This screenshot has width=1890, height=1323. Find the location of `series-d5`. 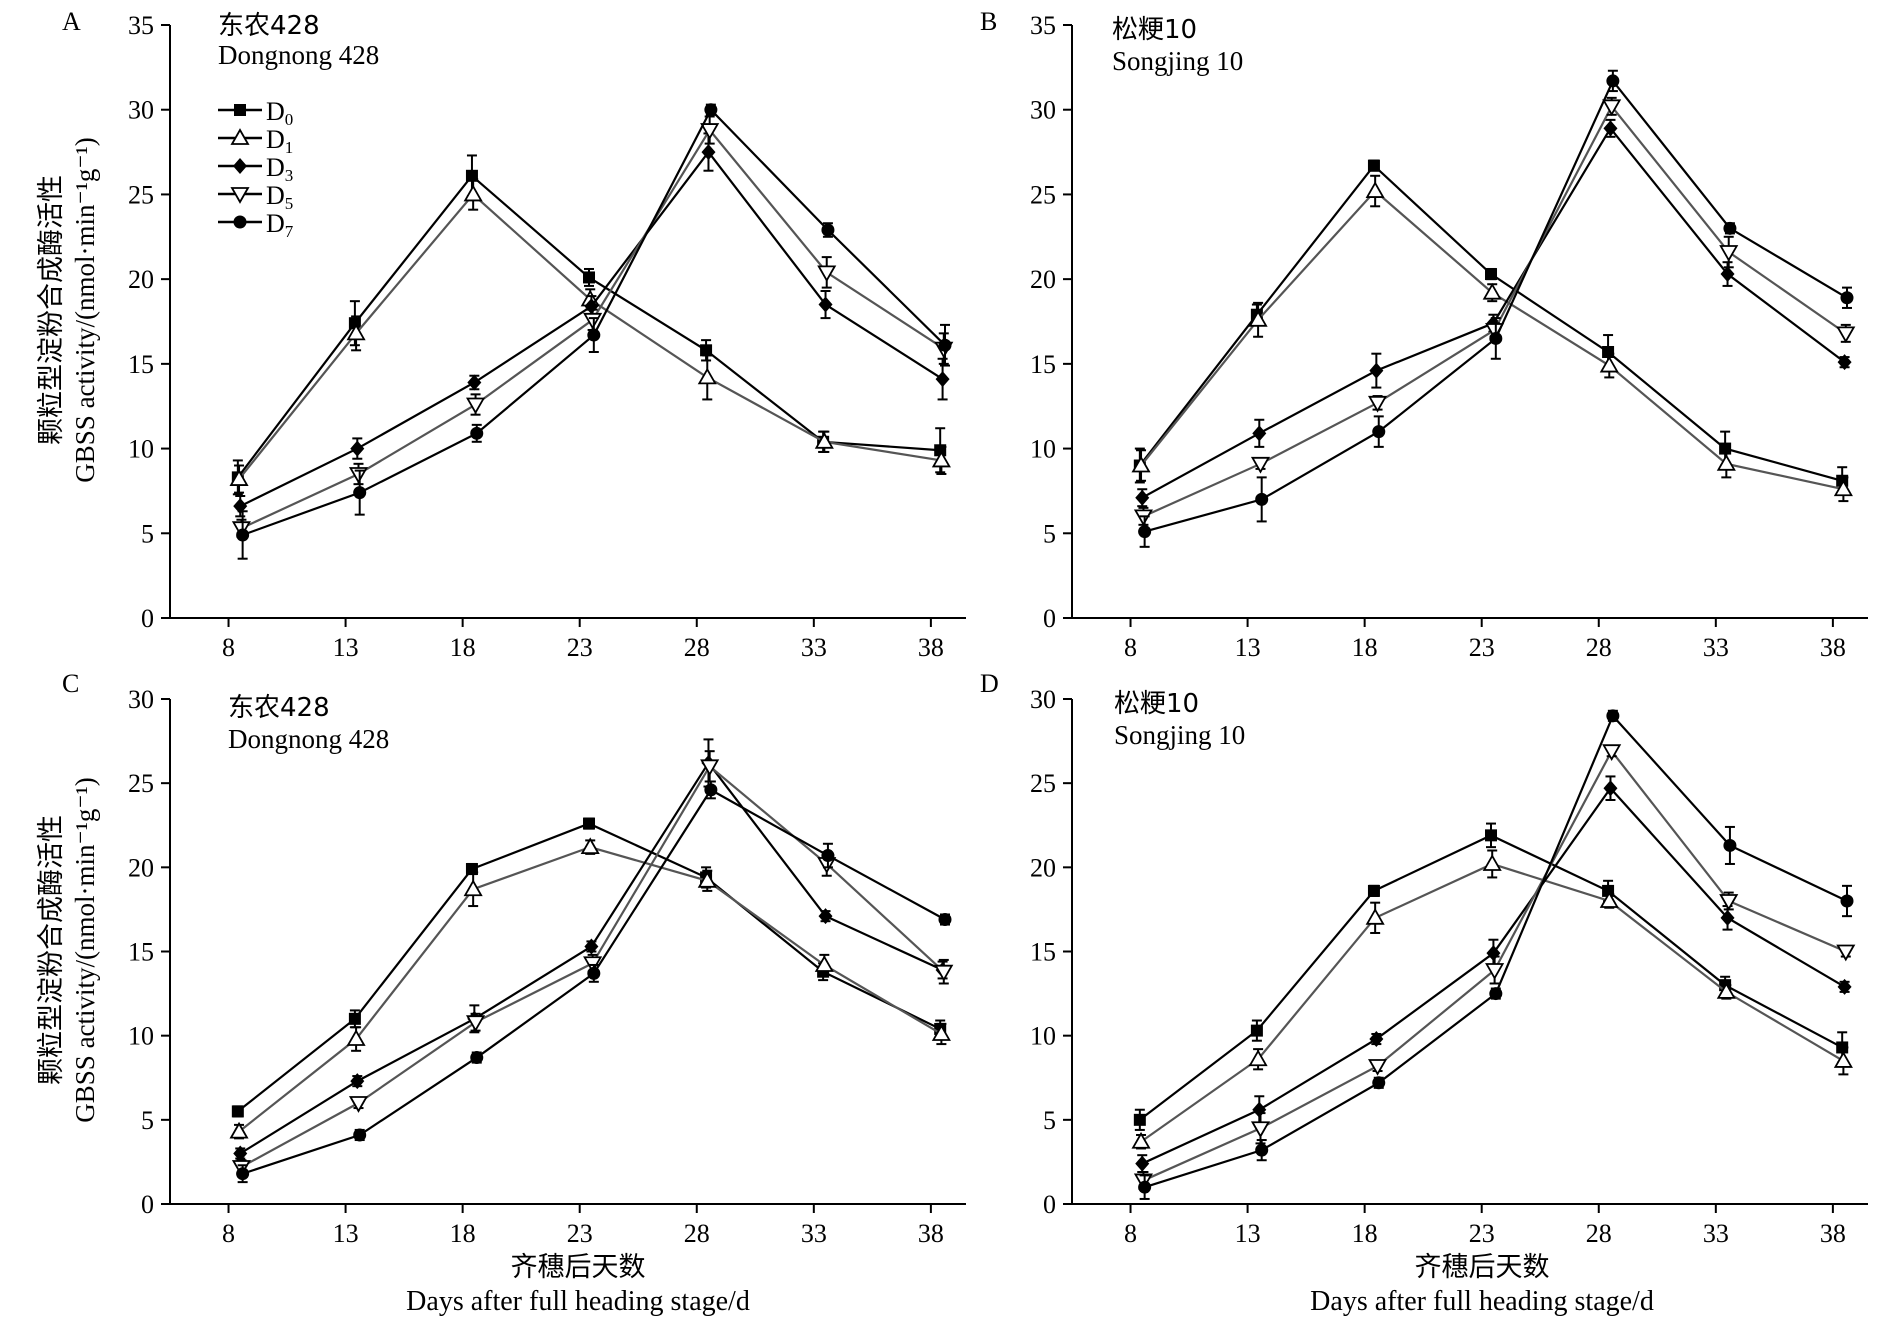

series-d5 is located at coordinates (592, 327).